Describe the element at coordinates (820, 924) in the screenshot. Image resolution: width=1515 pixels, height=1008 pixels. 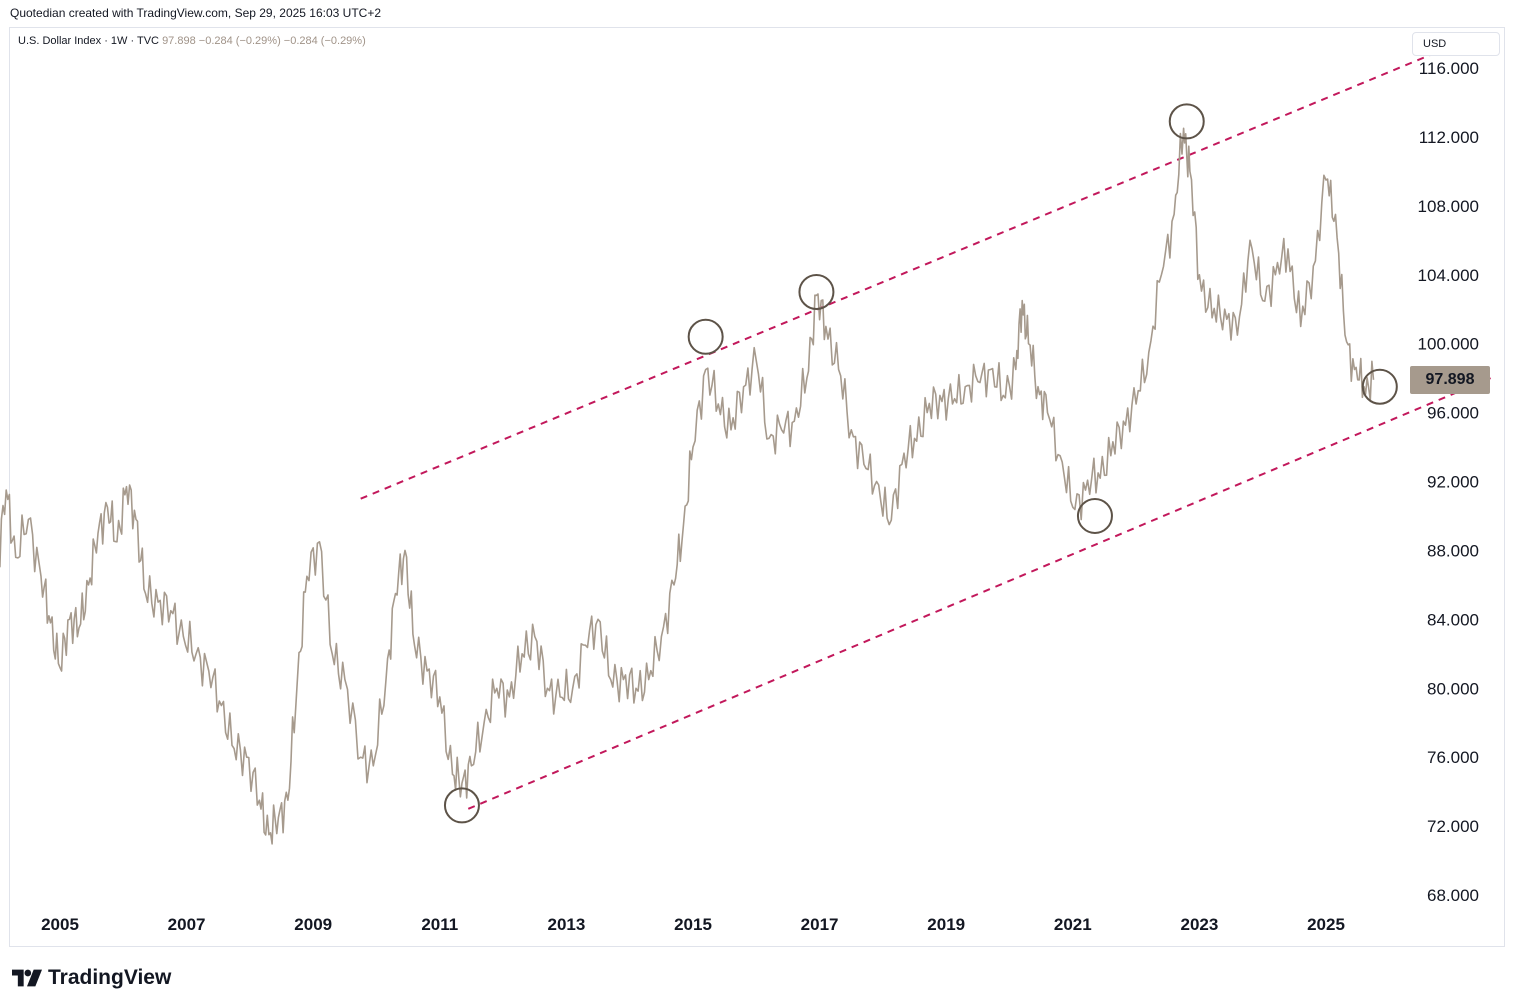
I see `x-tick-label-6: 2017` at that location.